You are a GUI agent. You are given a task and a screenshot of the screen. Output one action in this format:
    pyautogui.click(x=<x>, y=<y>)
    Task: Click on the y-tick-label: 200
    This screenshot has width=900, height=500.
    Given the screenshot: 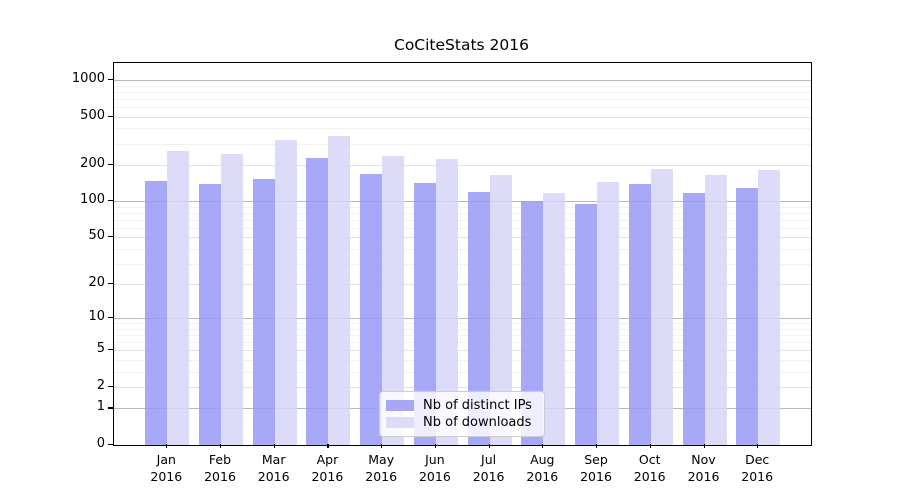 What is the action you would take?
    pyautogui.click(x=92, y=163)
    